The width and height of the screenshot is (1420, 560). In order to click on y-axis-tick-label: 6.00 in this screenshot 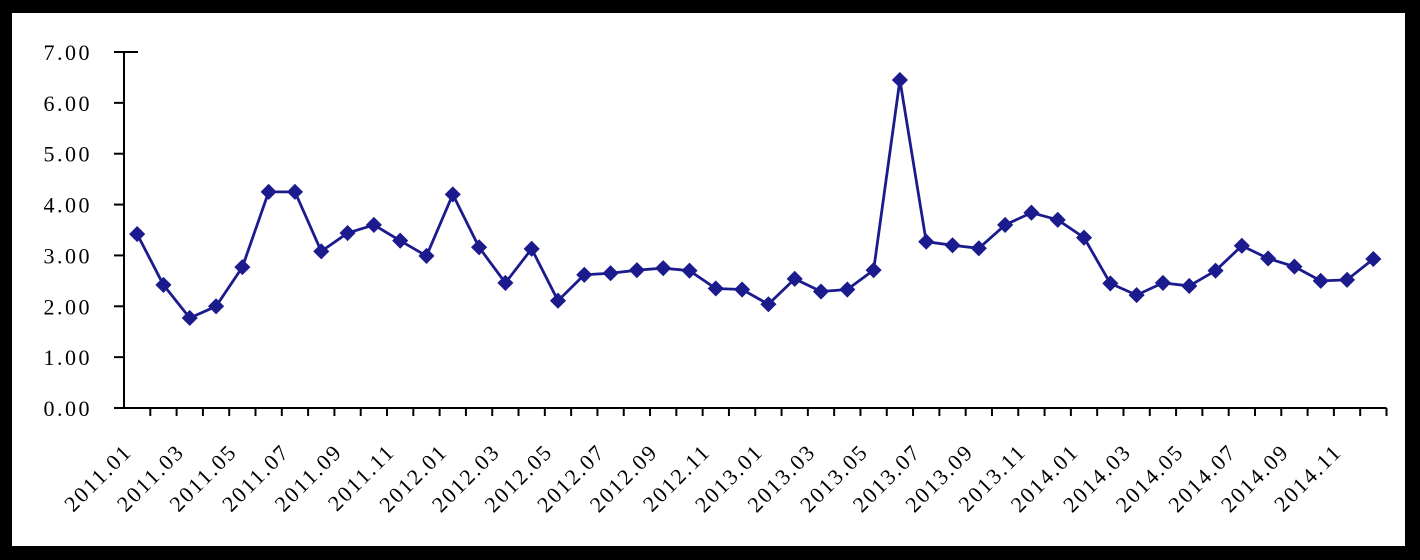, I will do `click(68, 103)`.